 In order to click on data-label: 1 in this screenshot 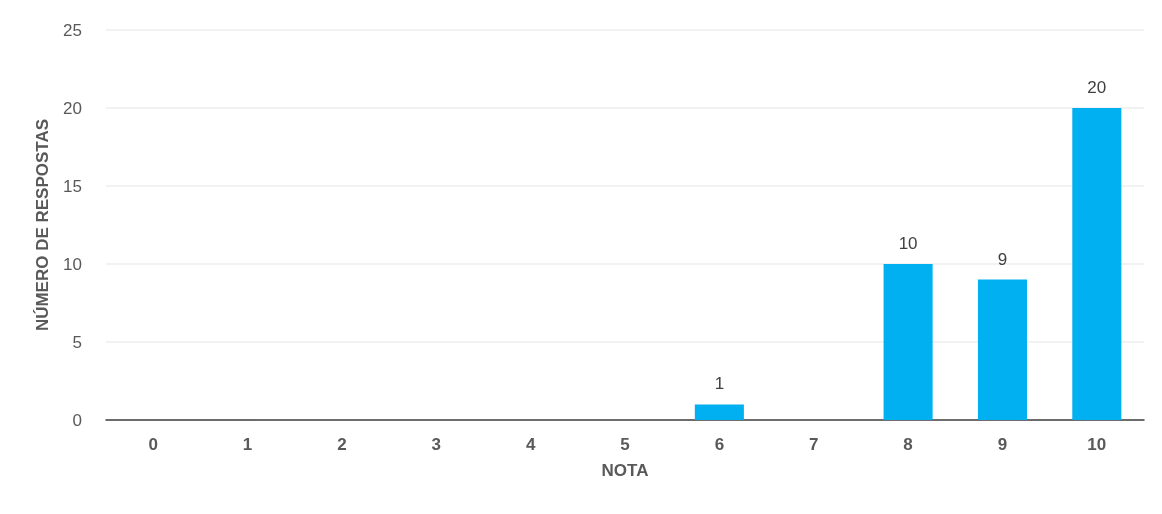, I will do `click(719, 384)`.